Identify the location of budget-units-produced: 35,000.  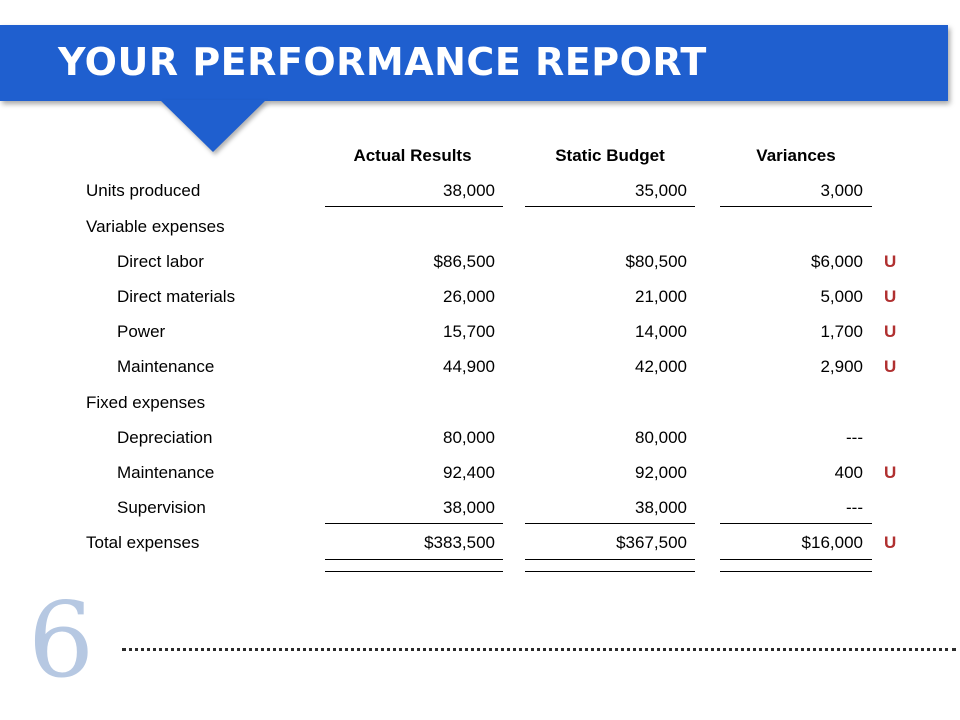
(661, 190).